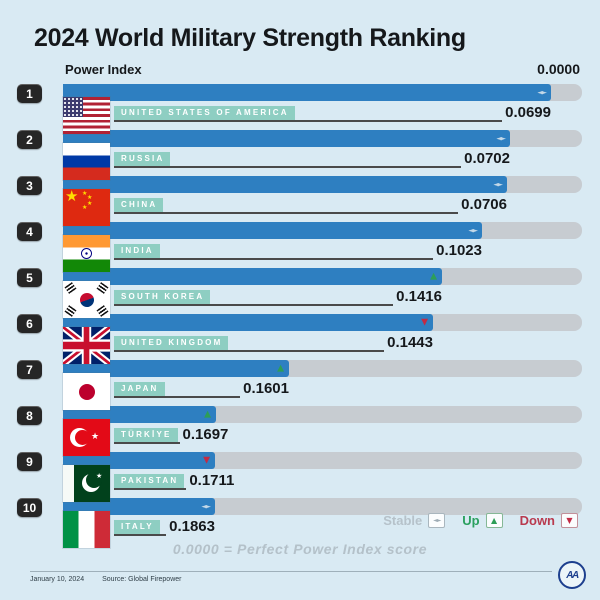 The width and height of the screenshot is (600, 600). What do you see at coordinates (192, 526) in the screenshot?
I see `power-index-value: 0.1863` at bounding box center [192, 526].